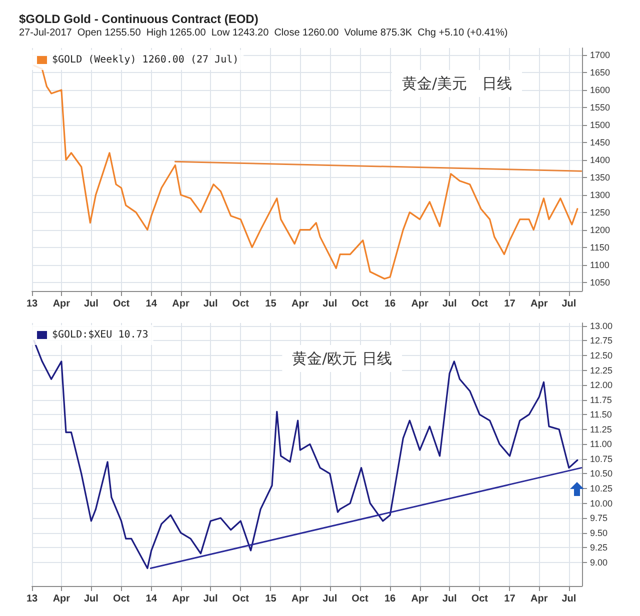  What do you see at coordinates (600, 72) in the screenshot?
I see `y-tick-label: 1650` at bounding box center [600, 72].